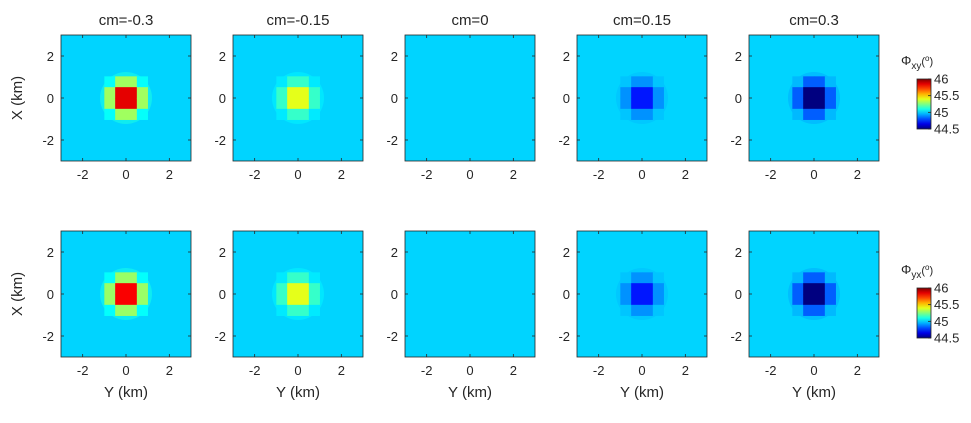 Image resolution: width=971 pixels, height=423 pixels. What do you see at coordinates (298, 20) in the screenshot?
I see `subplot-title: cm=-0.15` at bounding box center [298, 20].